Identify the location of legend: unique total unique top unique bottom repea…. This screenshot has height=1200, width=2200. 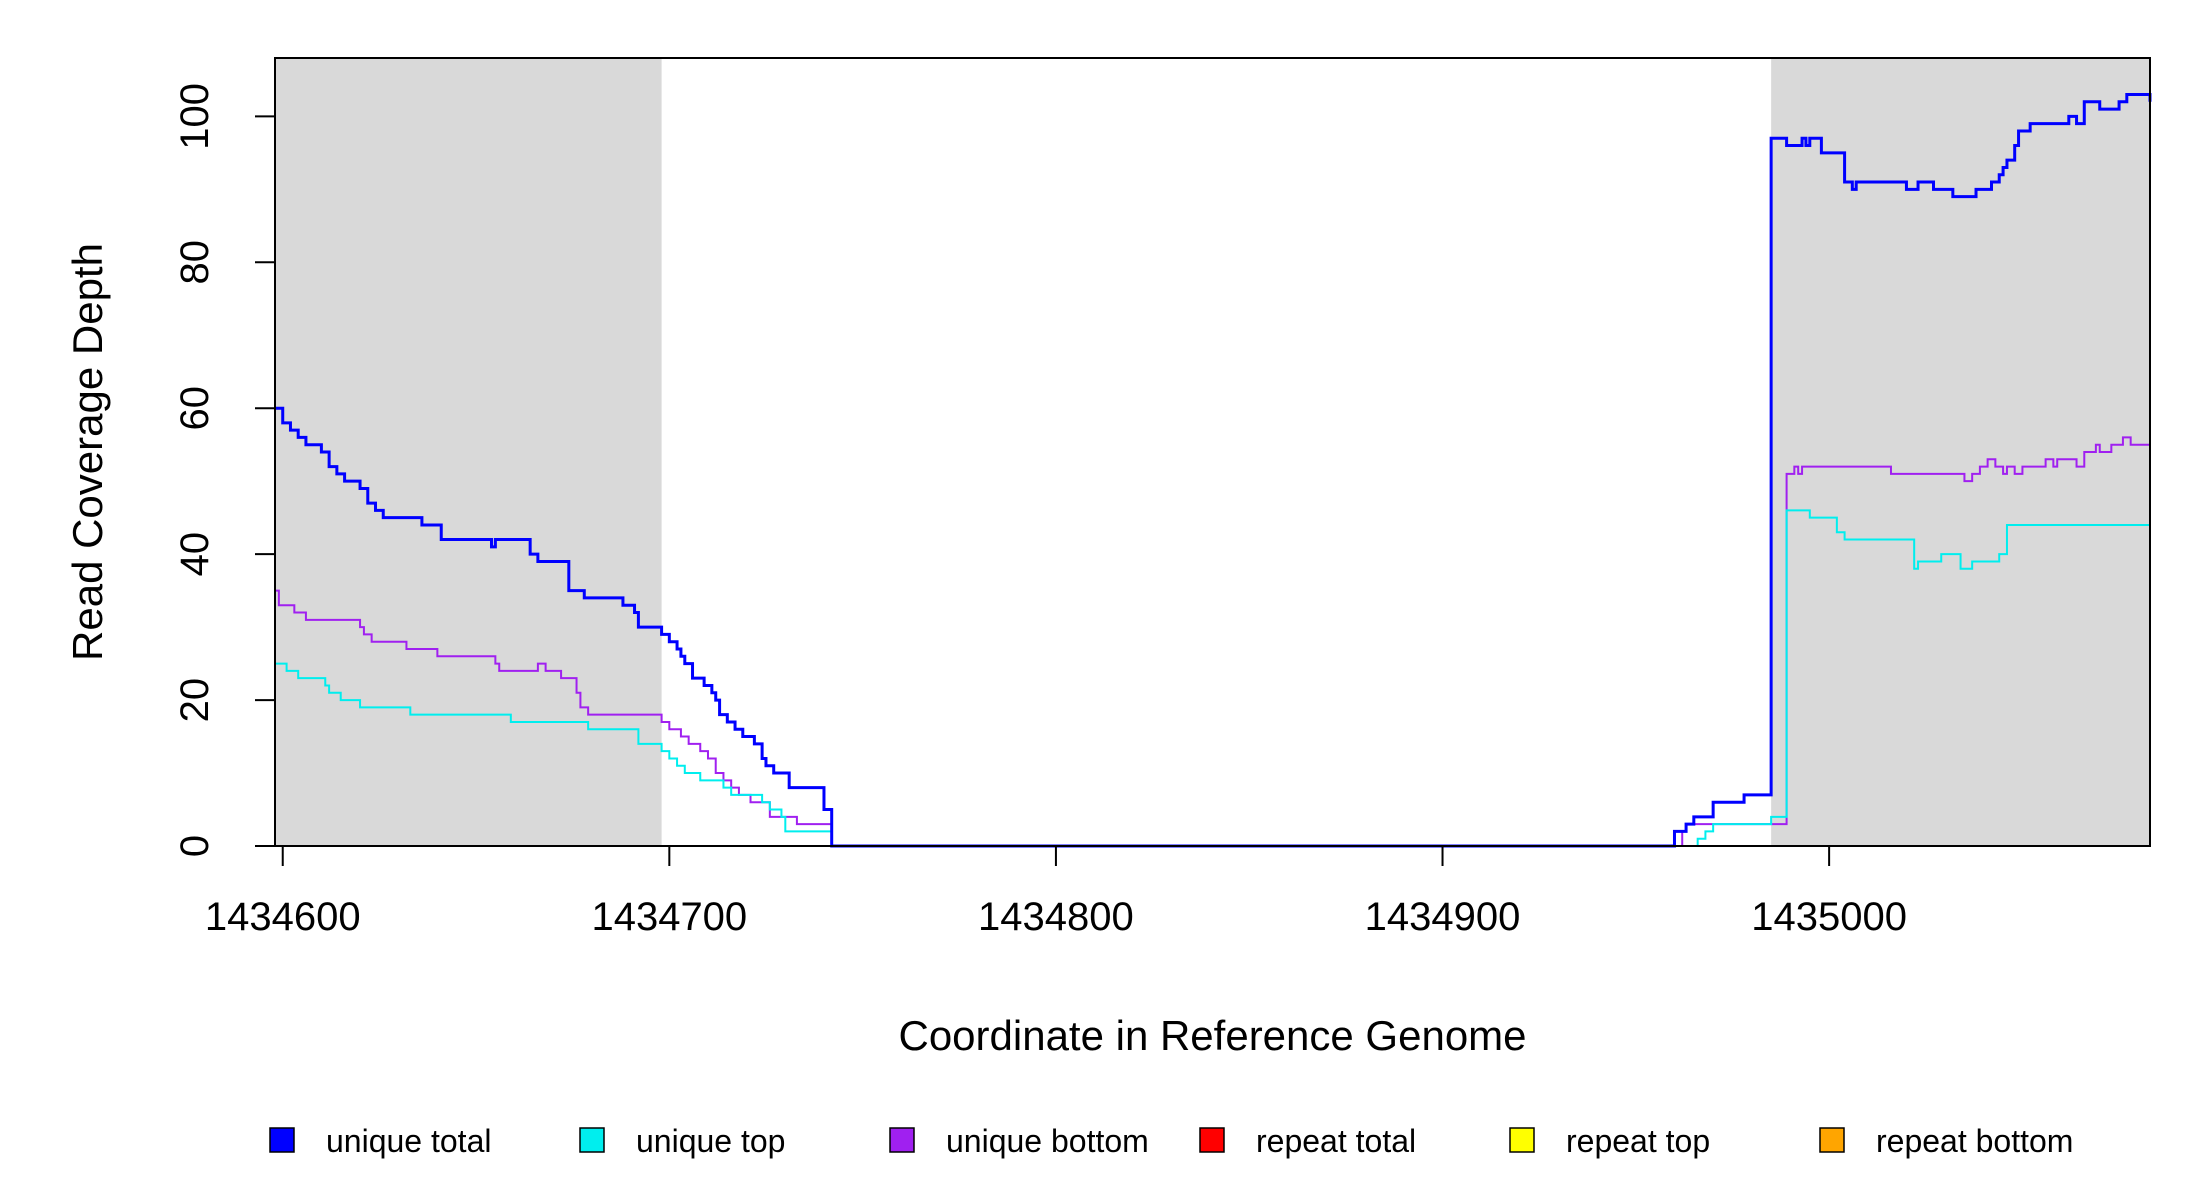
(1171, 1141).